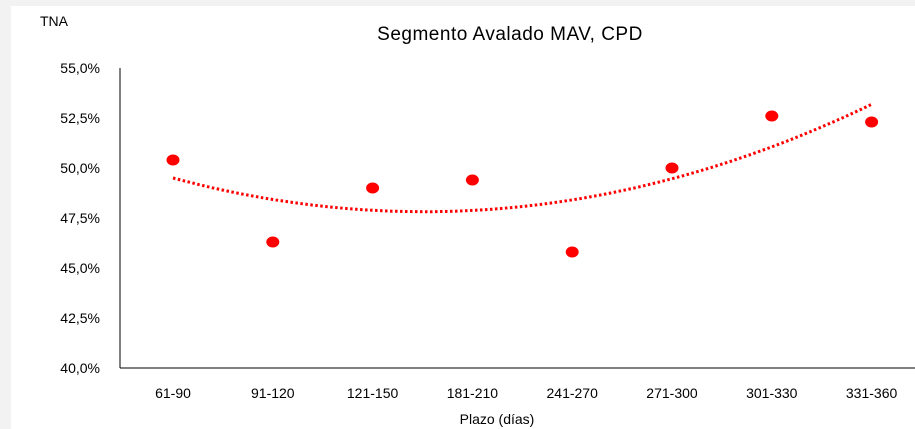 The width and height of the screenshot is (915, 429). What do you see at coordinates (772, 393) in the screenshot?
I see `x-tick-label: 301-330` at bounding box center [772, 393].